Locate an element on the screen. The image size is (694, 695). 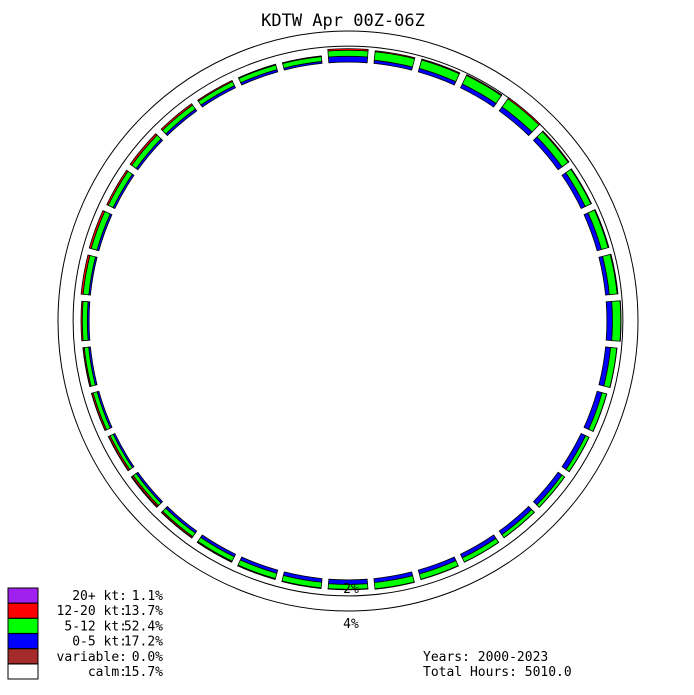
chart-title: KDTW Apr 00Z-06Z is located at coordinates (343, 21).